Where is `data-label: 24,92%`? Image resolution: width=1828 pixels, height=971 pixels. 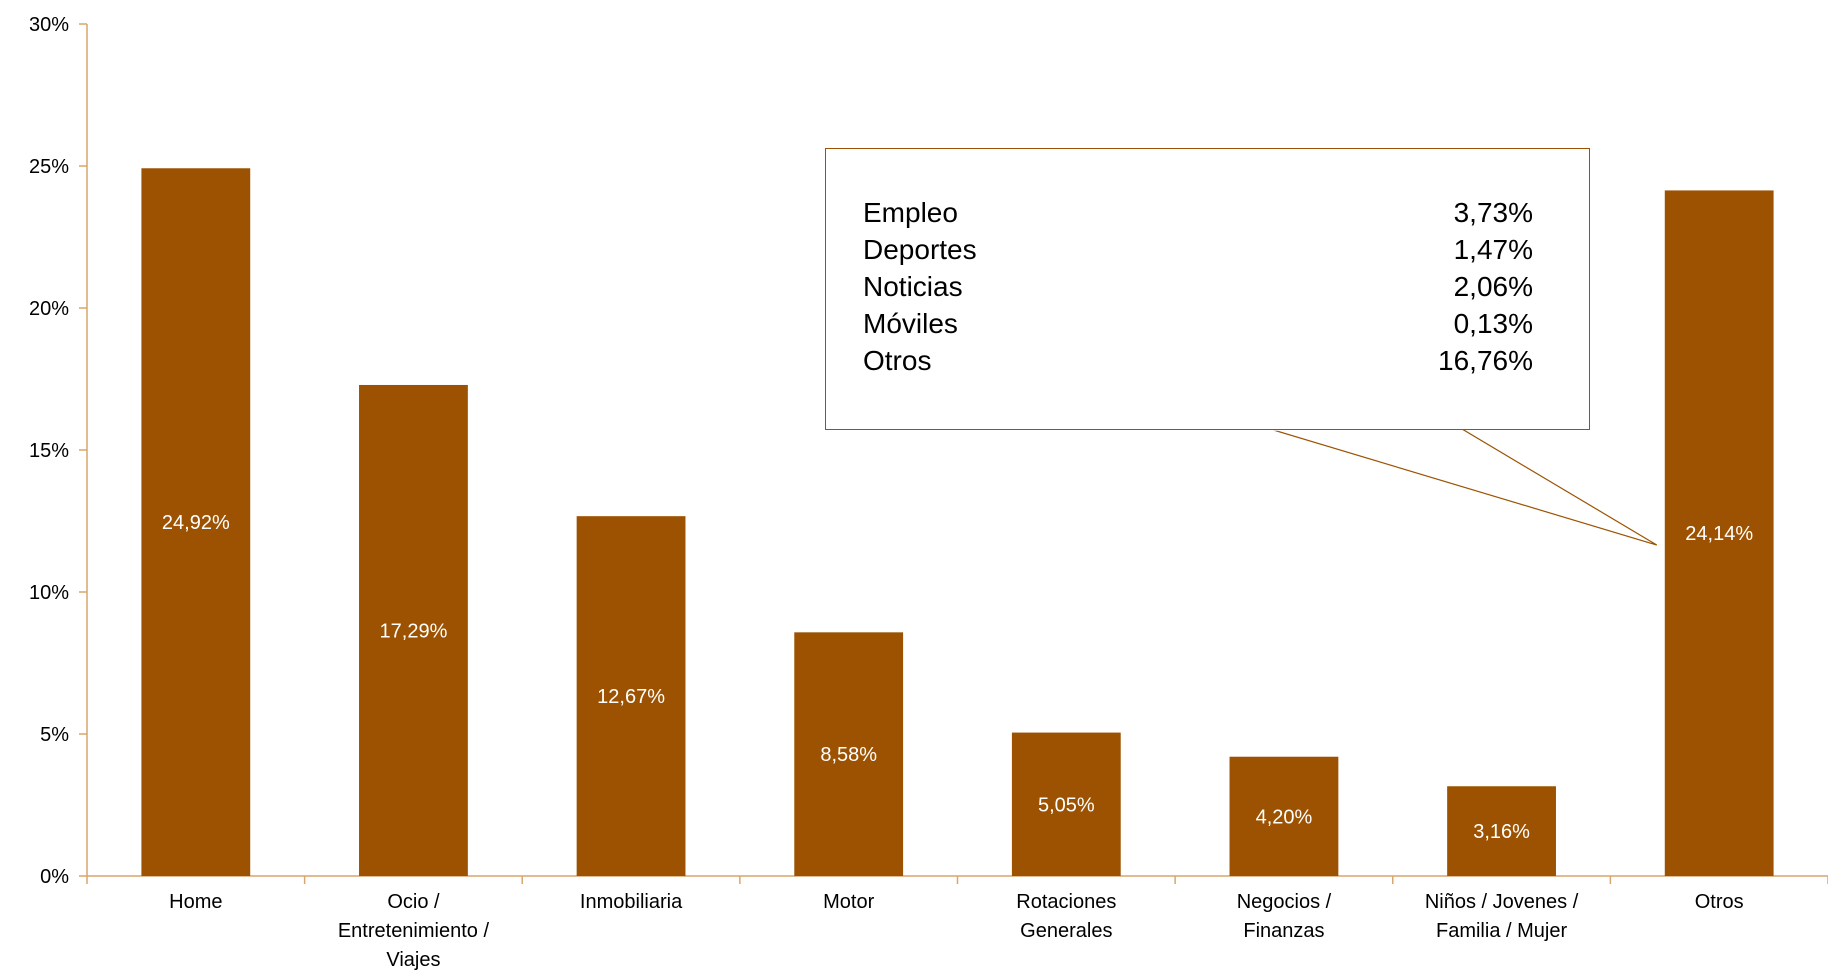
data-label: 24,92% is located at coordinates (196, 523).